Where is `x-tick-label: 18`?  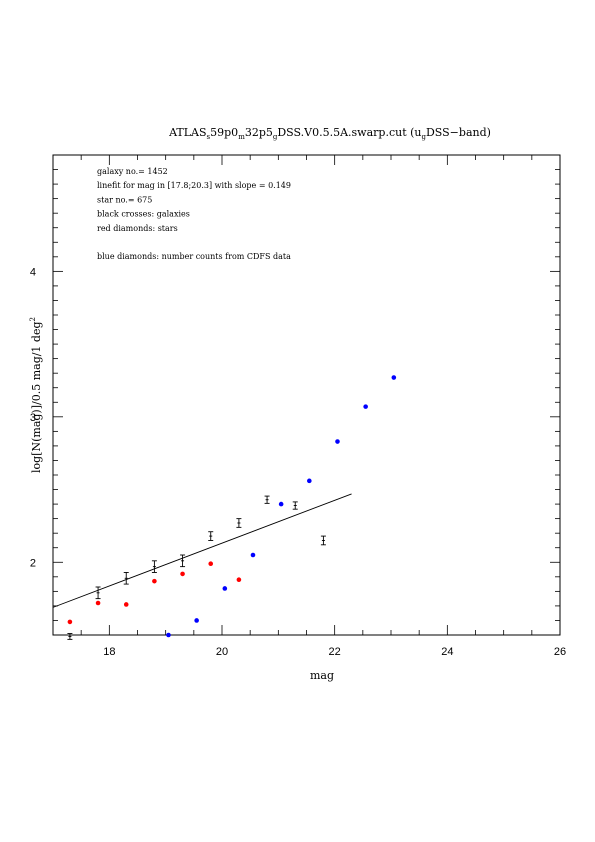
x-tick-label: 18 is located at coordinates (109, 652).